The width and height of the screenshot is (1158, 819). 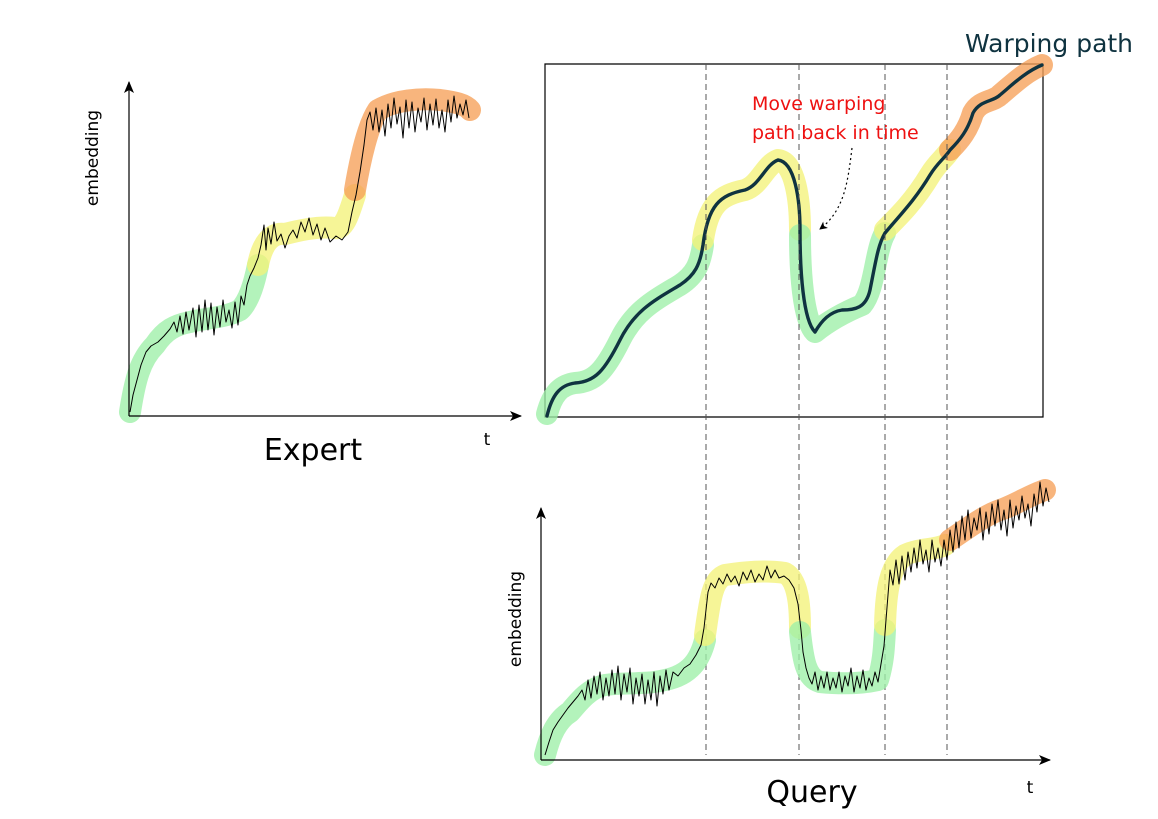 I want to click on expert-caption: Expert, so click(x=313, y=450).